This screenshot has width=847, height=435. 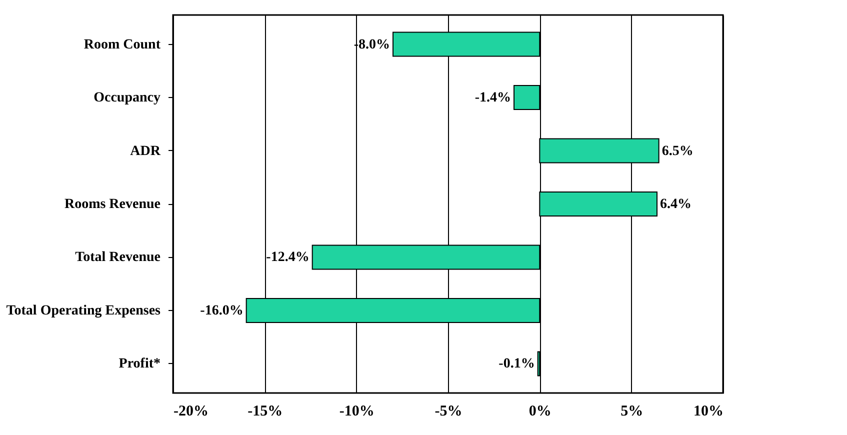 I want to click on y-tick-label: ADR, so click(x=146, y=151).